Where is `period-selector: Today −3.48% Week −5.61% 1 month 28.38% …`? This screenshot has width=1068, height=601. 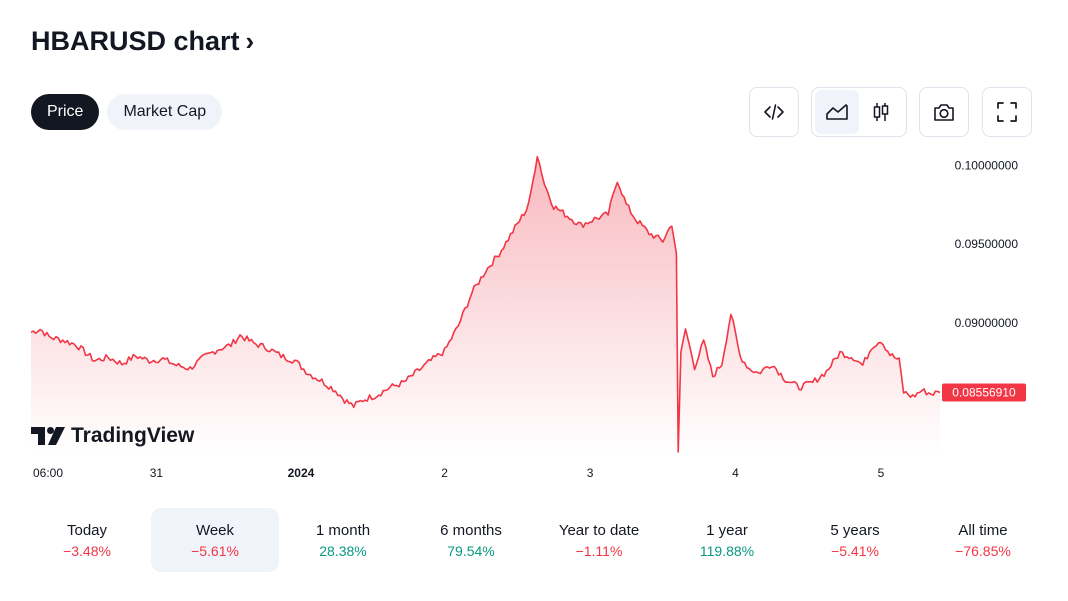 period-selector: Today −3.48% Week −5.61% 1 month 28.38% … is located at coordinates (535, 540).